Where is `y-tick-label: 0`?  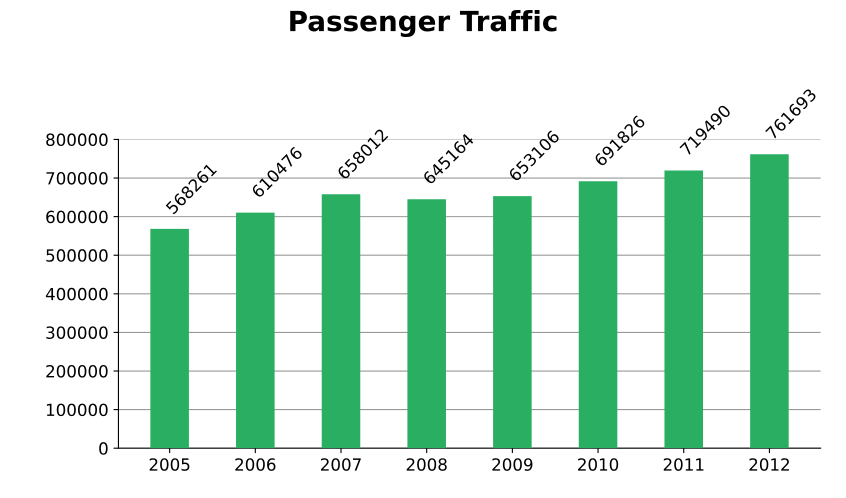
y-tick-label: 0 is located at coordinates (103, 448).